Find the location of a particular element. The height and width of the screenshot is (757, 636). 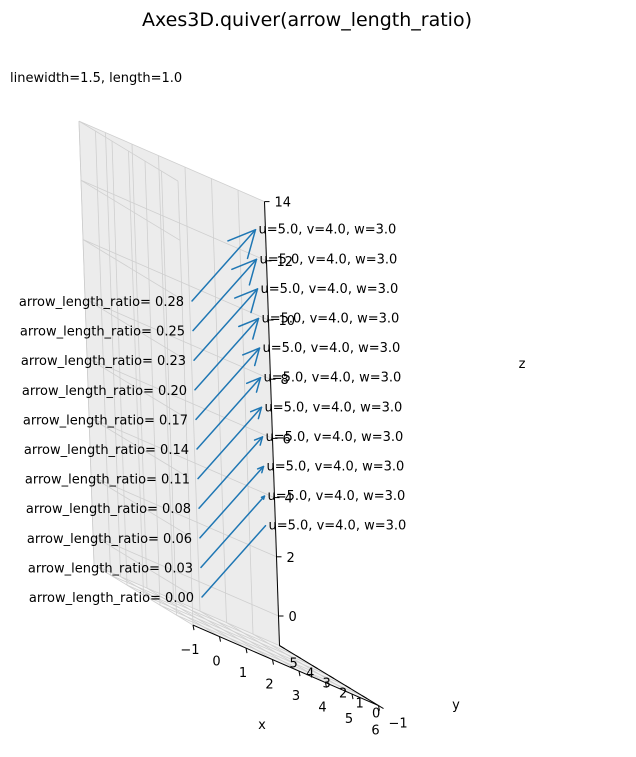

ratio-label: arrow_length_ratio= 0.28 is located at coordinates (101, 302).